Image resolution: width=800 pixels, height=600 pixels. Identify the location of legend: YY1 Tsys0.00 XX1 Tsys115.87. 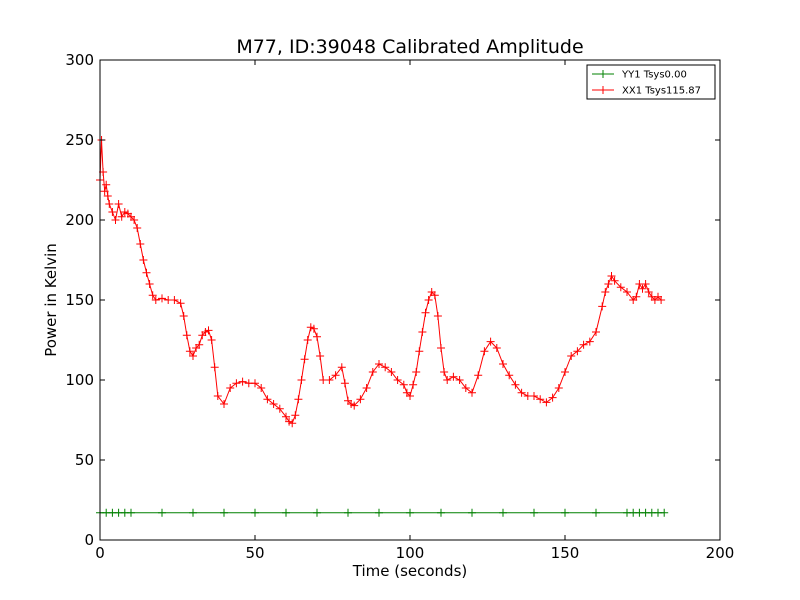
(651, 82).